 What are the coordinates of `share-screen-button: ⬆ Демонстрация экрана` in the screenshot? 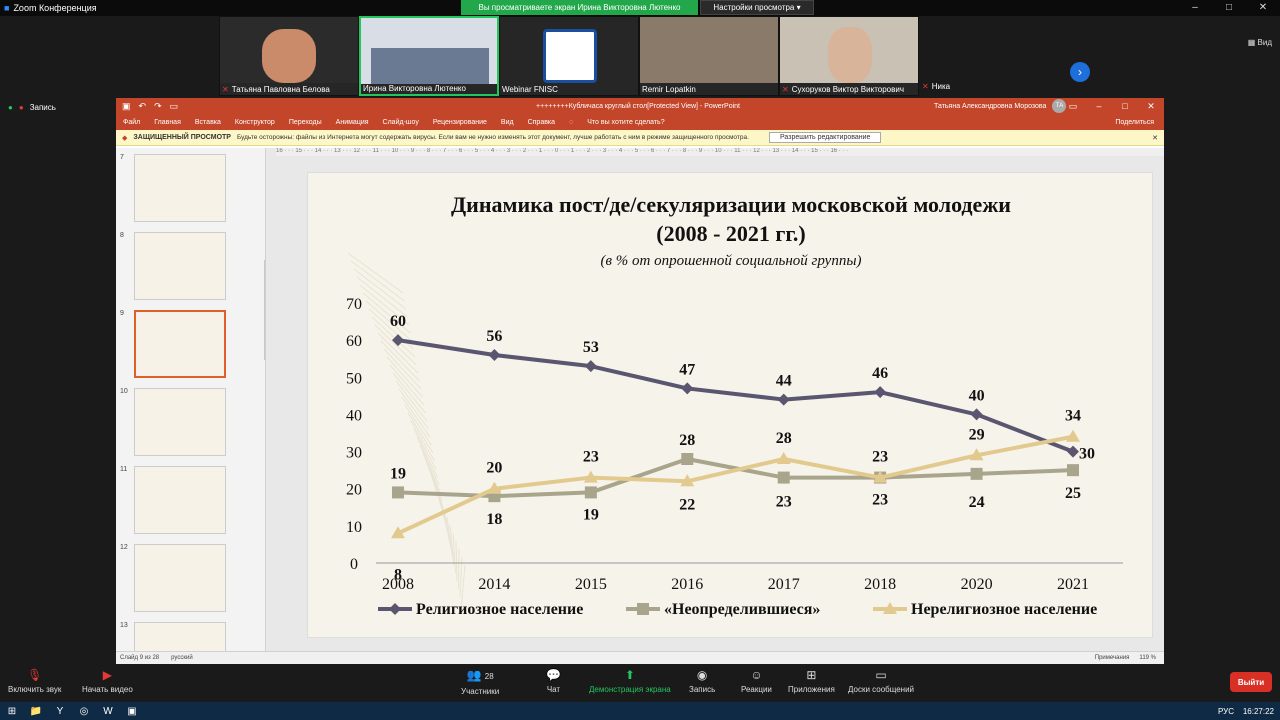 It's located at (630, 681).